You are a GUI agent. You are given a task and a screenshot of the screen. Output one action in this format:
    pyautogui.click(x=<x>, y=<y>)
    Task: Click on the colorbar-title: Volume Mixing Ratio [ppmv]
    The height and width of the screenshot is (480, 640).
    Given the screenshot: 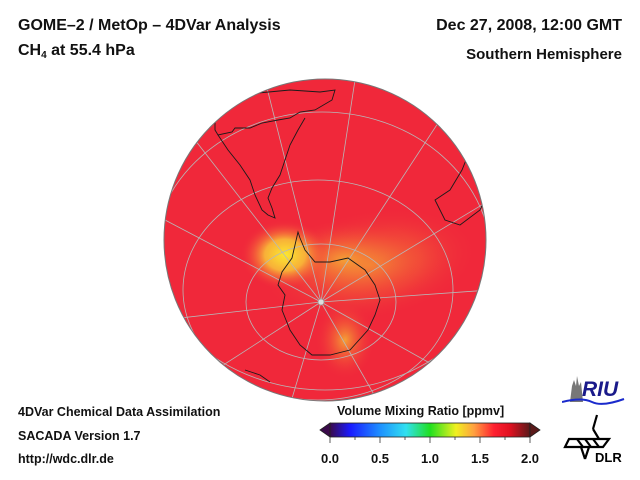 What is the action you would take?
    pyautogui.click(x=421, y=411)
    